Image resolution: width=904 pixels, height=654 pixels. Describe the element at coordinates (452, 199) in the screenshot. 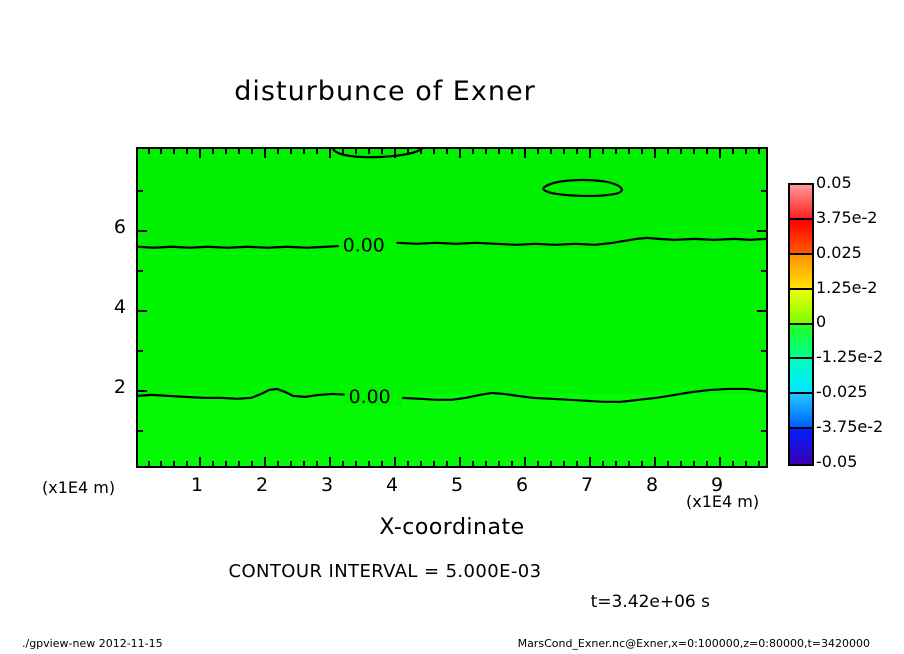

I see `contour-band-upper` at that location.